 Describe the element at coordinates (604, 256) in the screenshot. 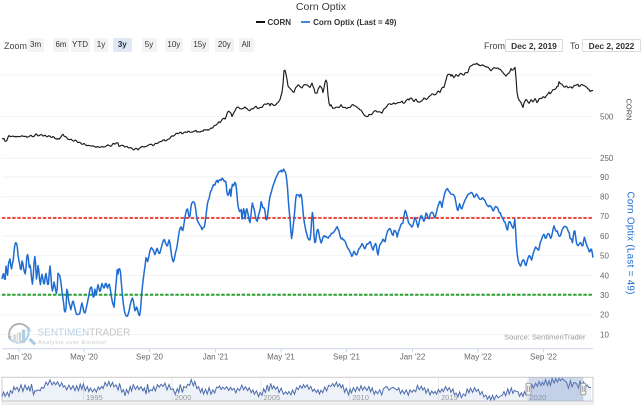

I see `svg-text: 50` at that location.